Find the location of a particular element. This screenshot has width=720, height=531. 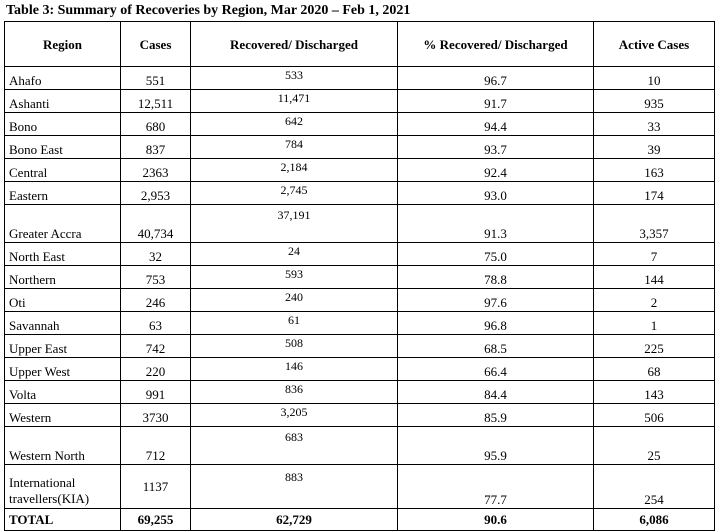

cell-region: Central is located at coordinates (62, 170).